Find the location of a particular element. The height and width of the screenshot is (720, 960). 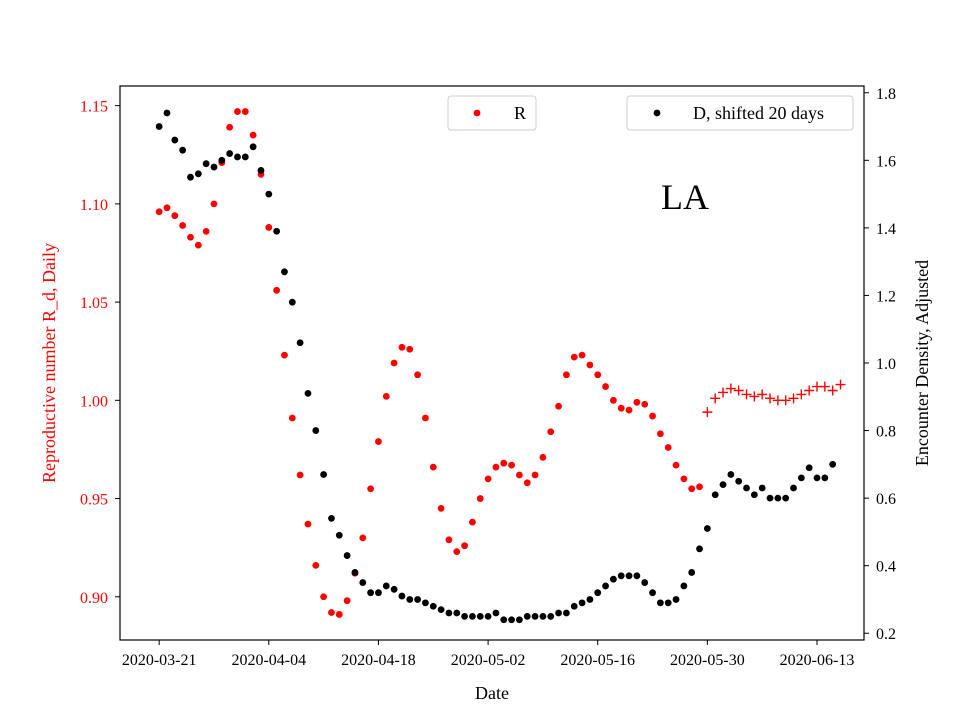

y-left-tick-label: 1.00 is located at coordinates (94, 401).